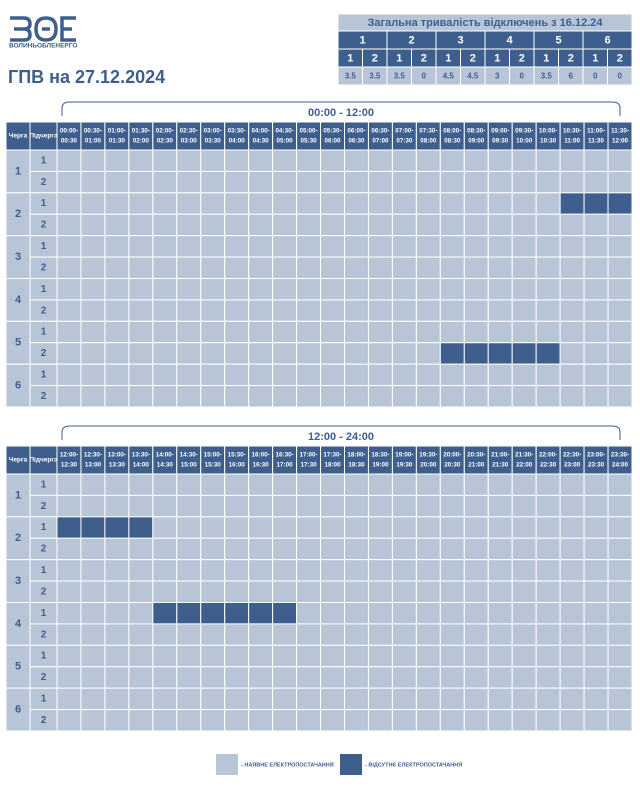  I want to click on slot-to: 22:00, so click(524, 465).